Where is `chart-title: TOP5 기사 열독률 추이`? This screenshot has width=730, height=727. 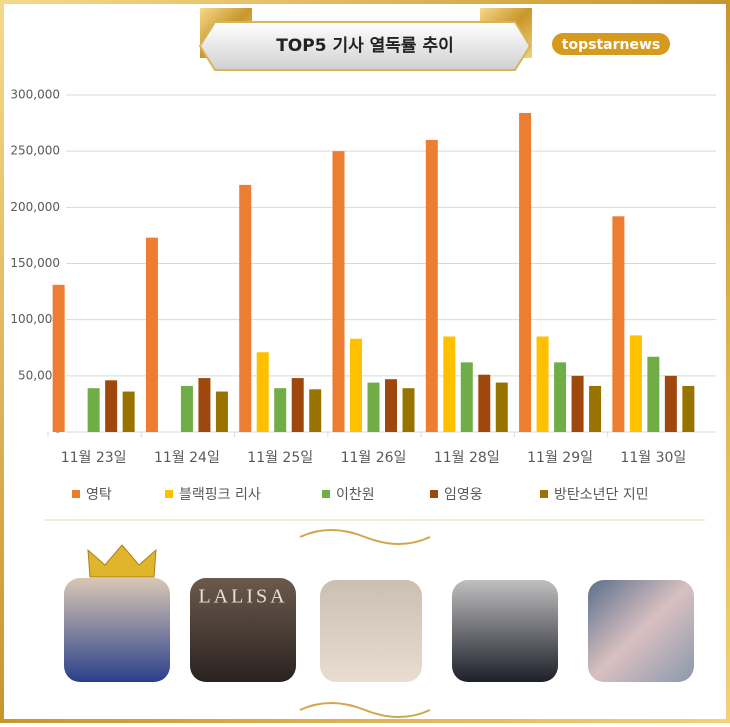 chart-title: TOP5 기사 열독률 추이 is located at coordinates (365, 46).